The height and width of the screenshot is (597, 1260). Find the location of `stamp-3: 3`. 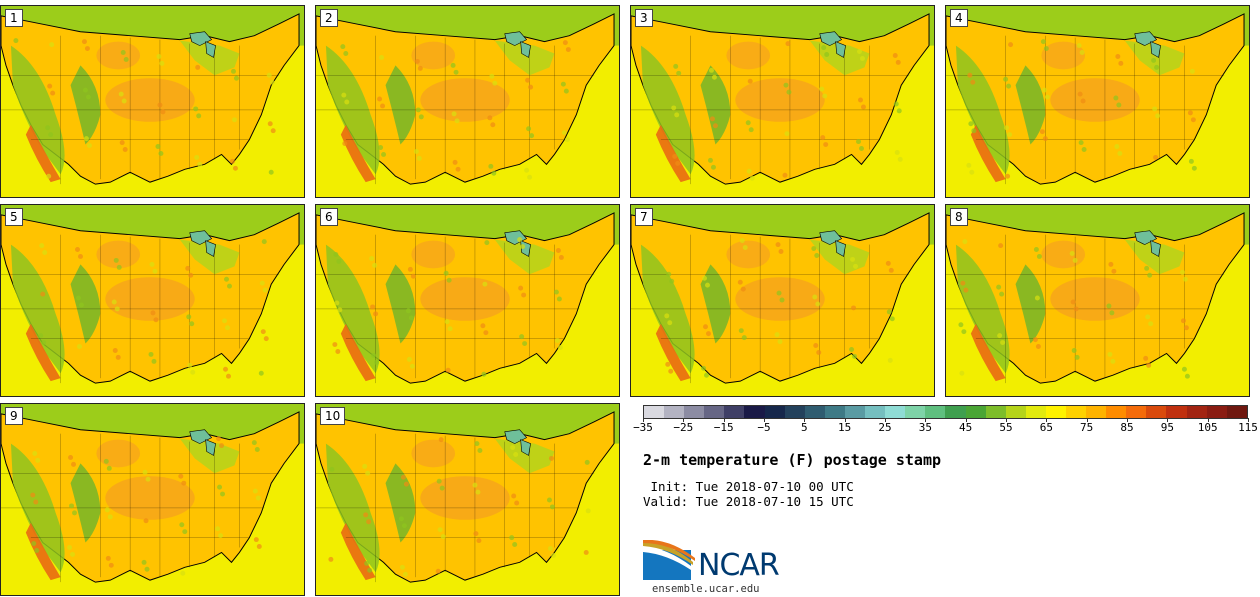

stamp-3: 3 is located at coordinates (782, 101).